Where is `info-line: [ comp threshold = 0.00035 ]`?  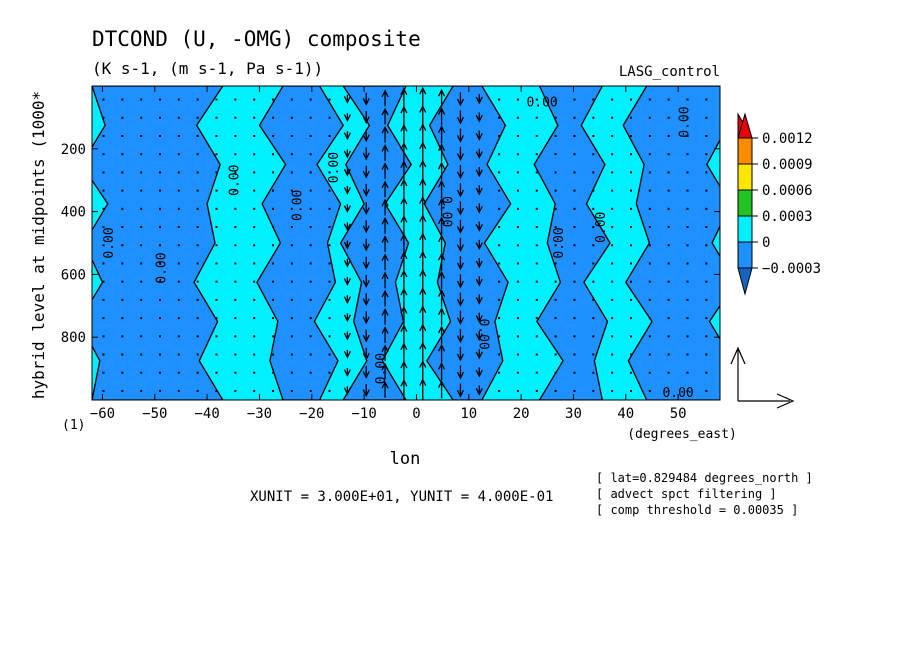 info-line: [ comp threshold = 0.00035 ] is located at coordinates (697, 510).